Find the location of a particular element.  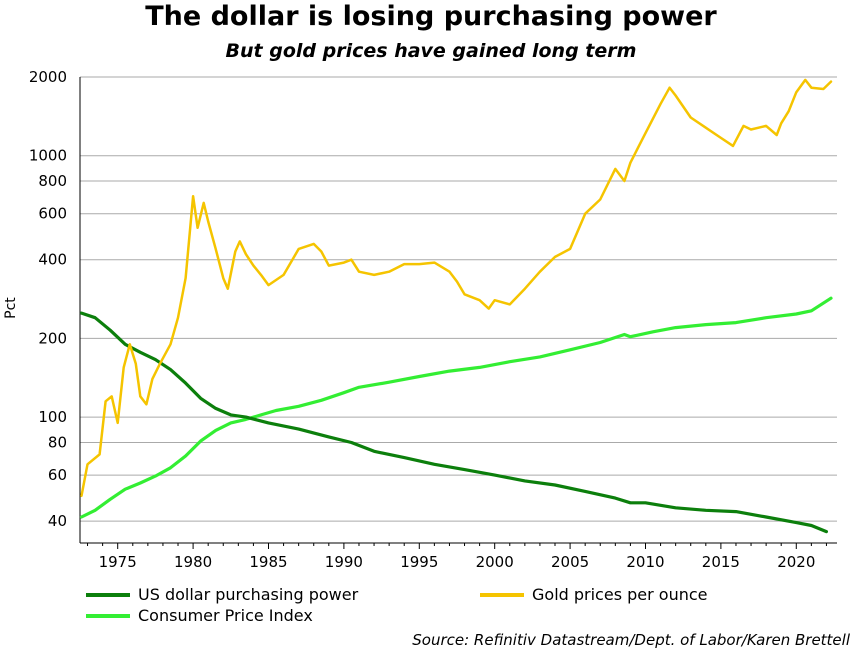

x-tick-label-1980: 1980 is located at coordinates (193, 562).